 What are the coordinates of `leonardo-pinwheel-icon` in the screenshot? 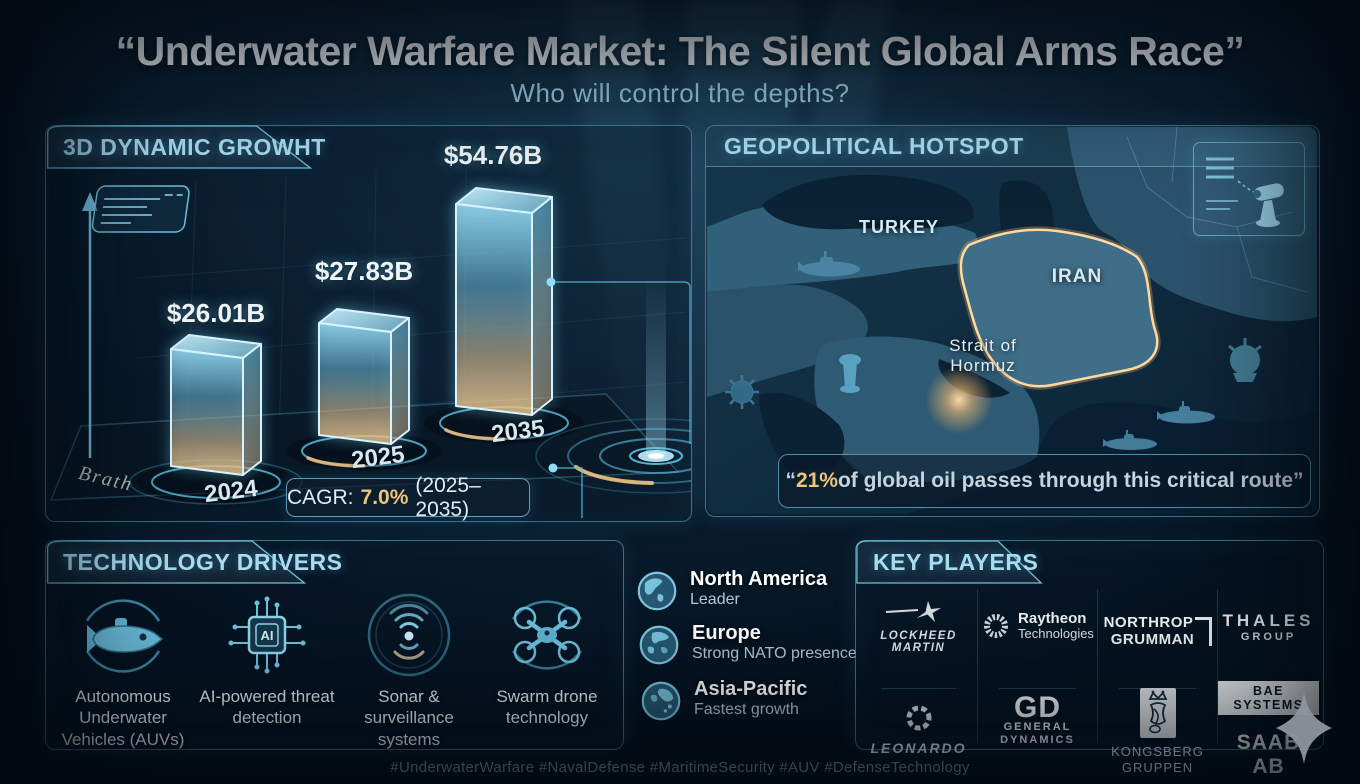 It's located at (918, 718).